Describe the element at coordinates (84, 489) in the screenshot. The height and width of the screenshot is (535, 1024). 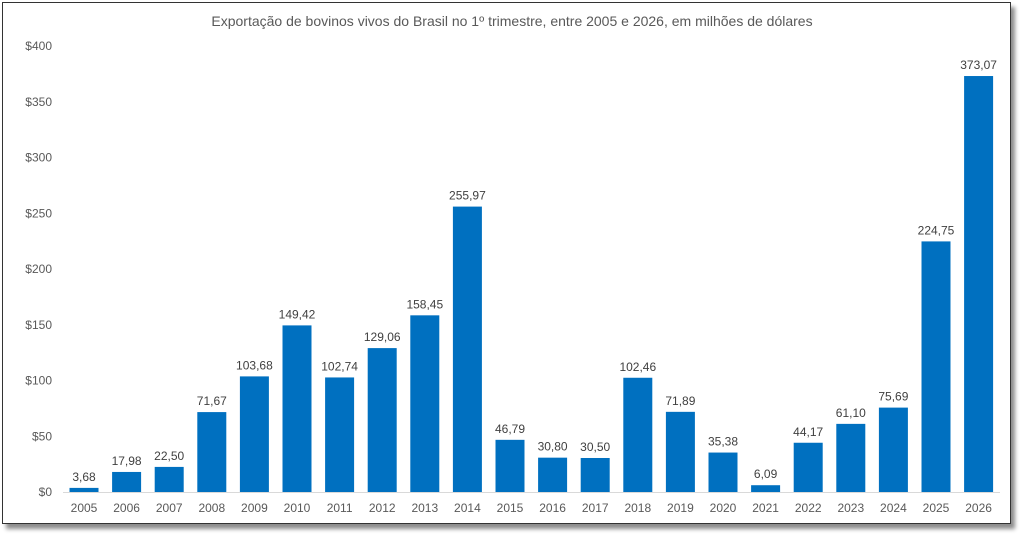
I see `bar-2005` at that location.